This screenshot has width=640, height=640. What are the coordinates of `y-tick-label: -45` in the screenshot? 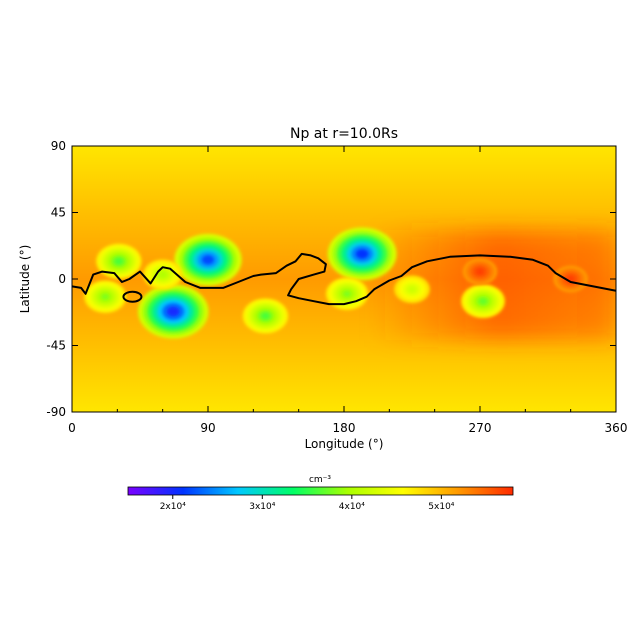 It's located at (56, 346).